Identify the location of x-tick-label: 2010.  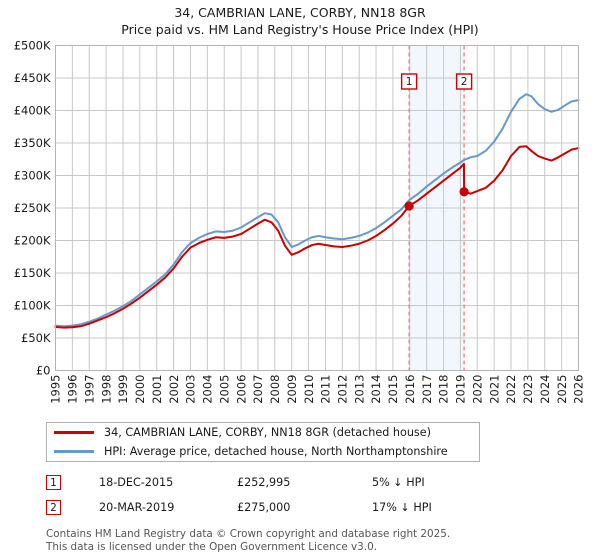
(309, 389).